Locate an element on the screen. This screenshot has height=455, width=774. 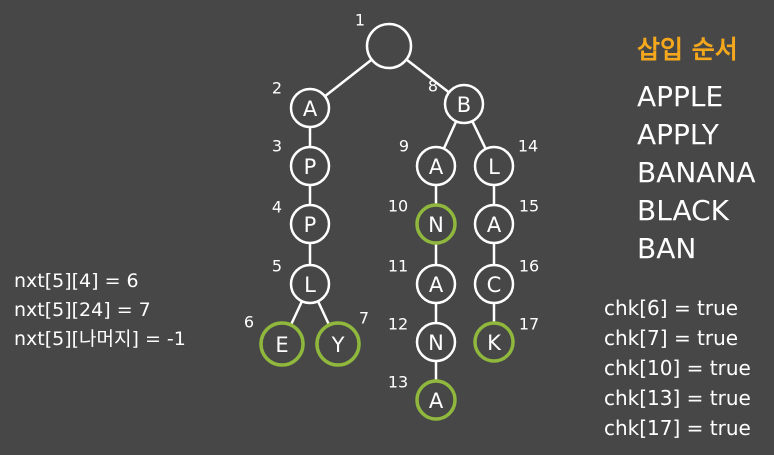
trie-node: P4 is located at coordinates (301, 221).